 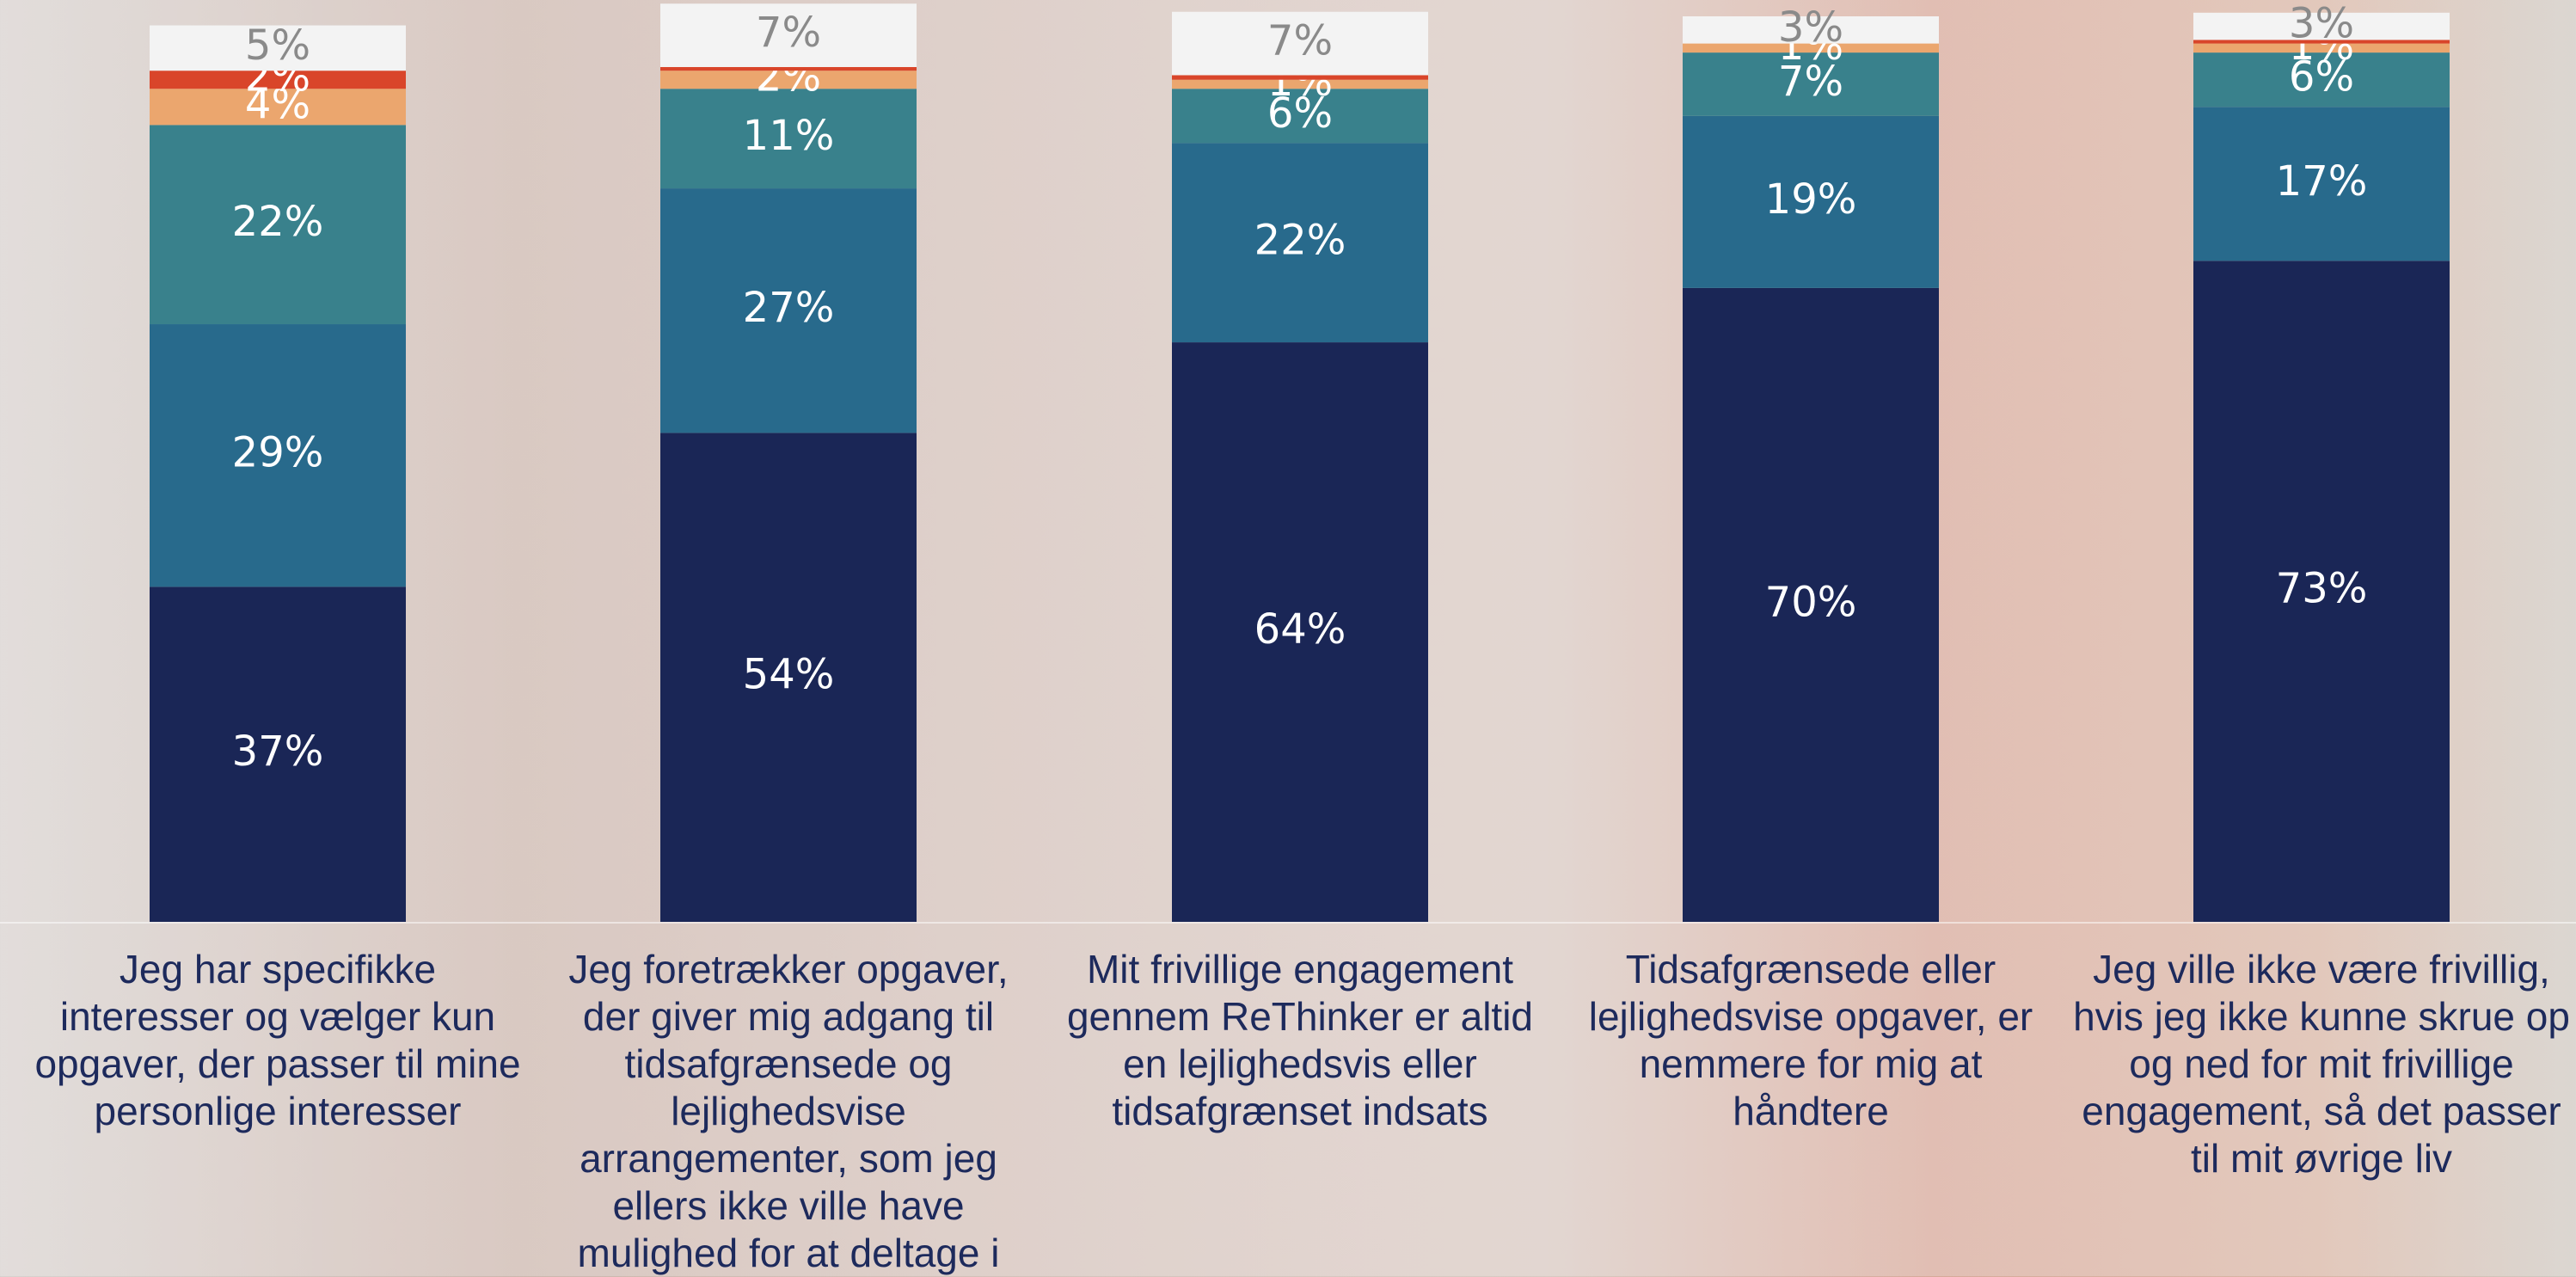 I want to click on value-label: 27%, so click(x=789, y=308).